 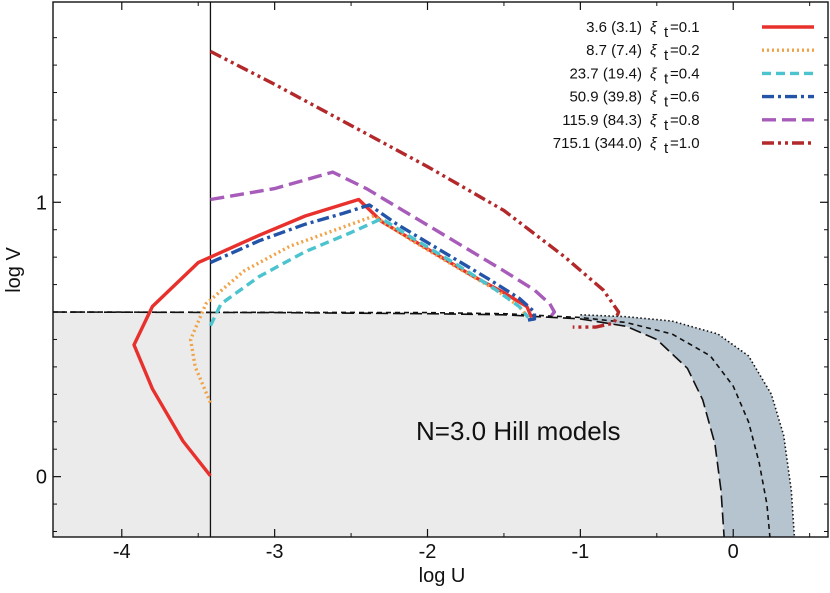 What do you see at coordinates (41, 203) in the screenshot?
I see `y-tick-label-1: 1` at bounding box center [41, 203].